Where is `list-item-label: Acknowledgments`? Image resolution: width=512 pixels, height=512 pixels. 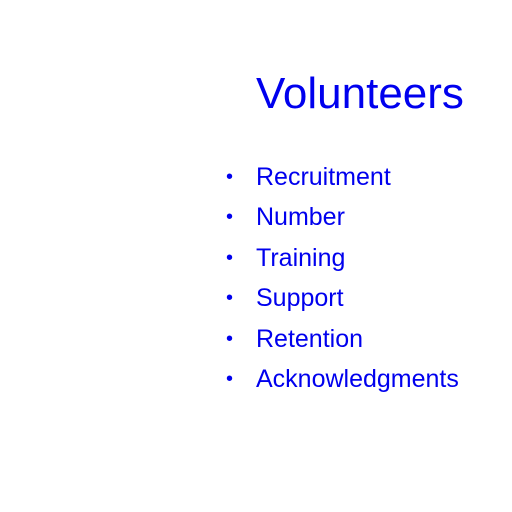
list-item-label: Acknowledgments is located at coordinates (357, 378).